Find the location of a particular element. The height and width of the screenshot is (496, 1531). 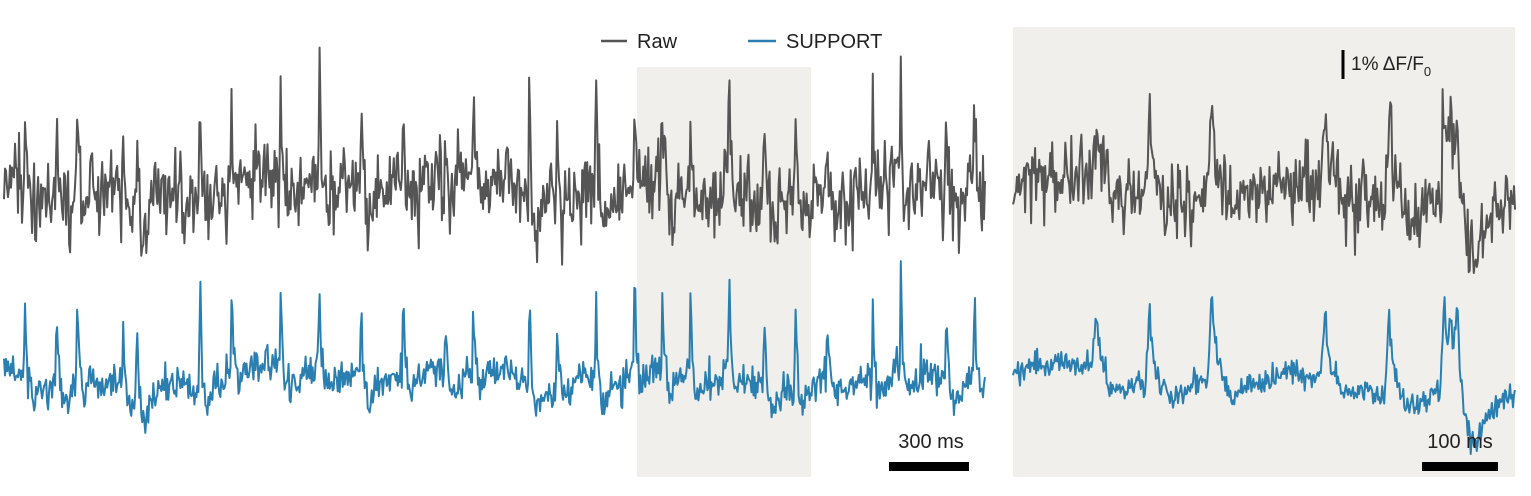

highlight-window is located at coordinates (724, 272).